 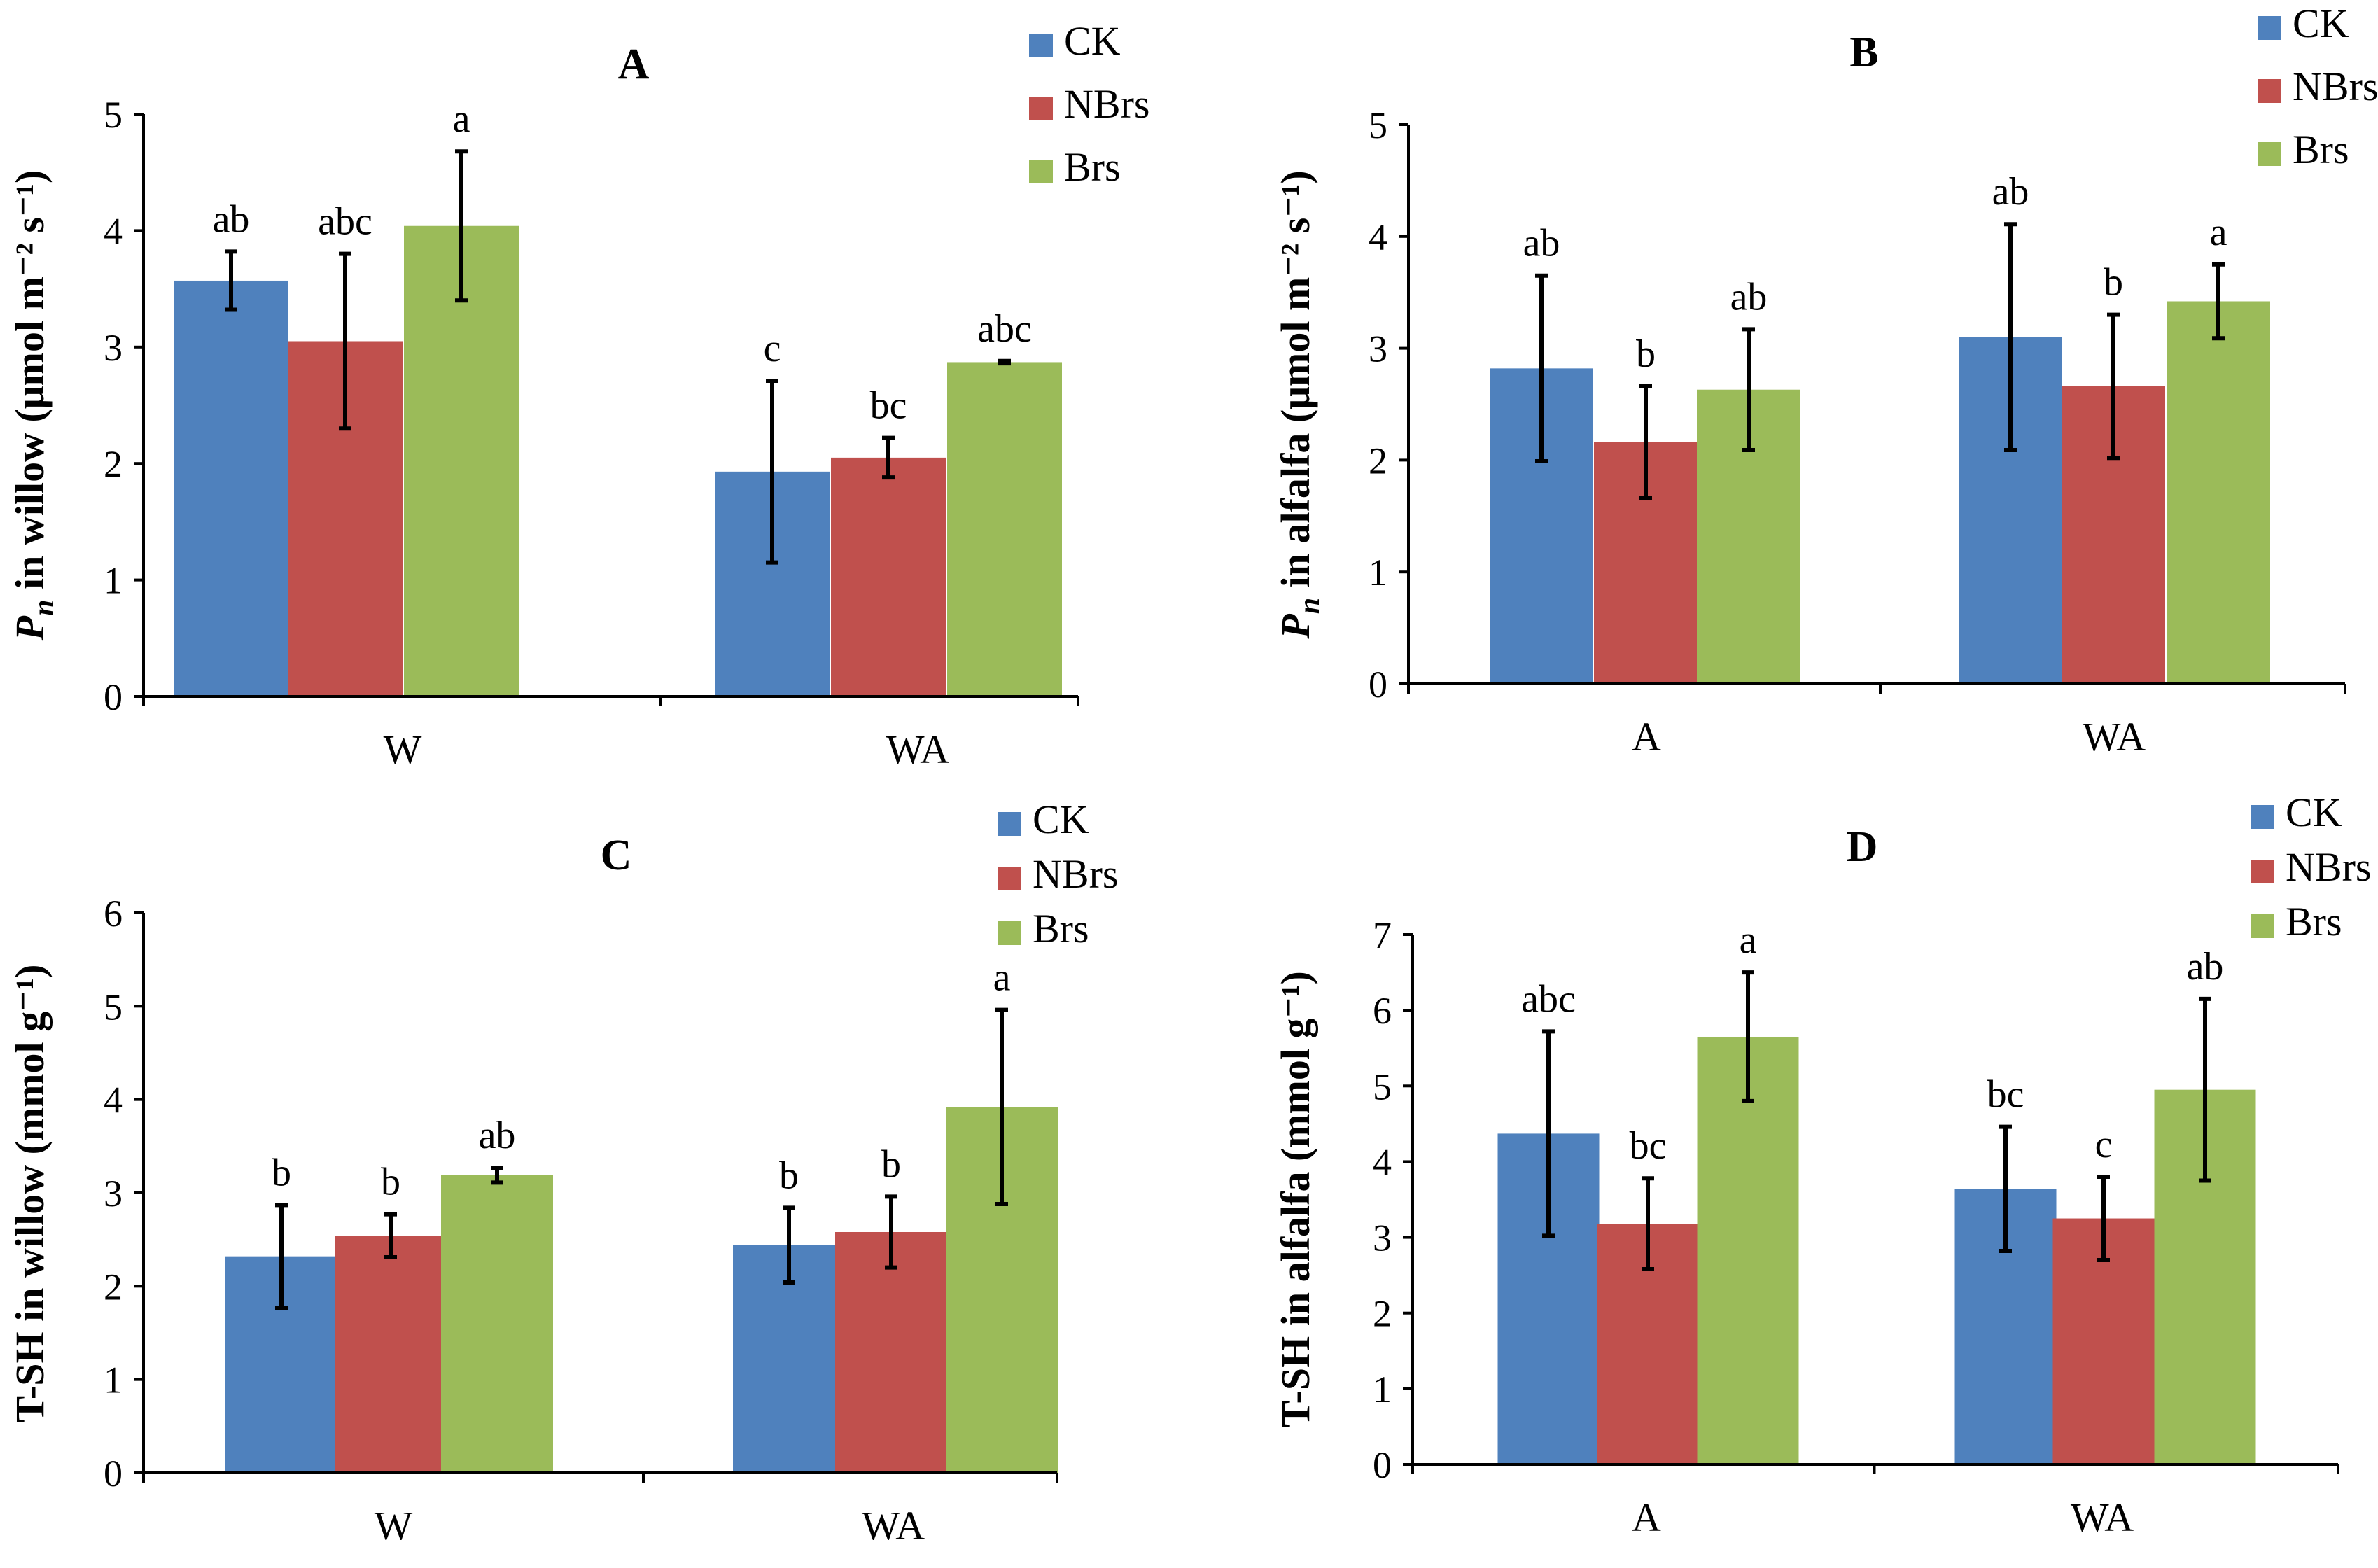 What do you see at coordinates (281, 1256) in the screenshot?
I see `error-bar-ck-w` at bounding box center [281, 1256].